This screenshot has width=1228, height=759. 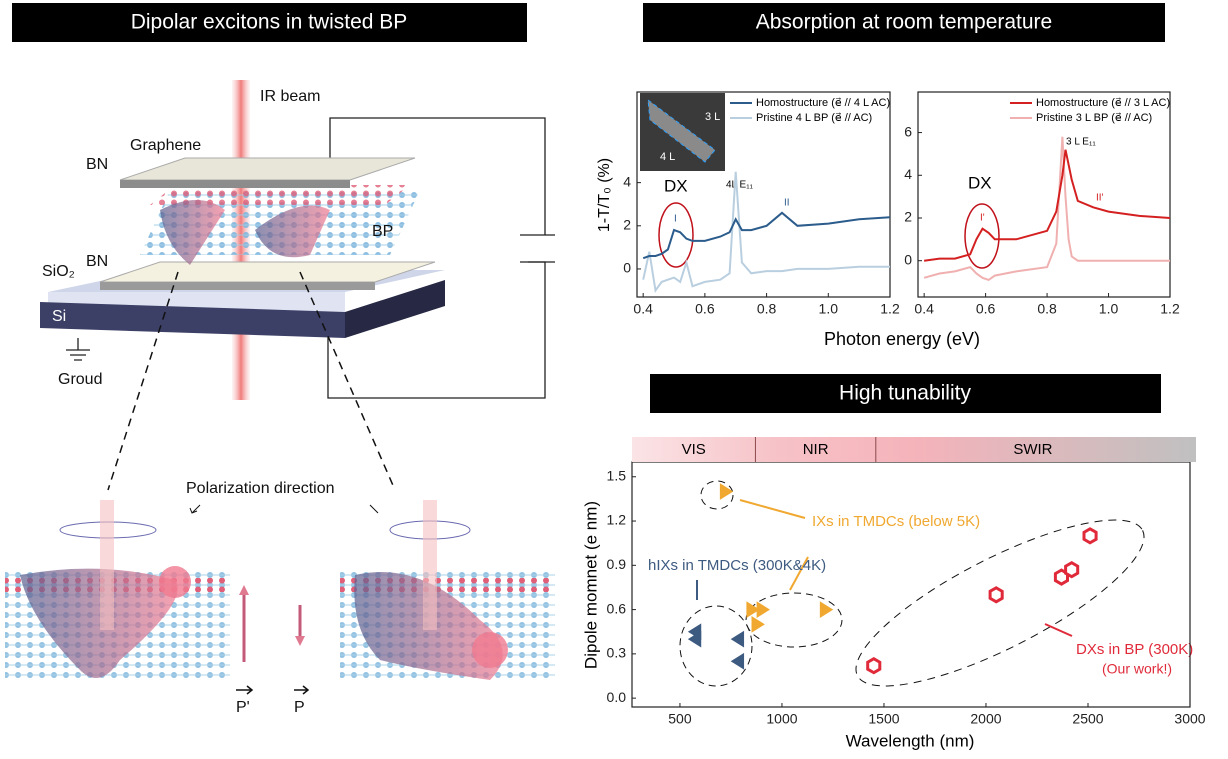 I want to click on y-tick-label: 1.5, so click(x=617, y=475).